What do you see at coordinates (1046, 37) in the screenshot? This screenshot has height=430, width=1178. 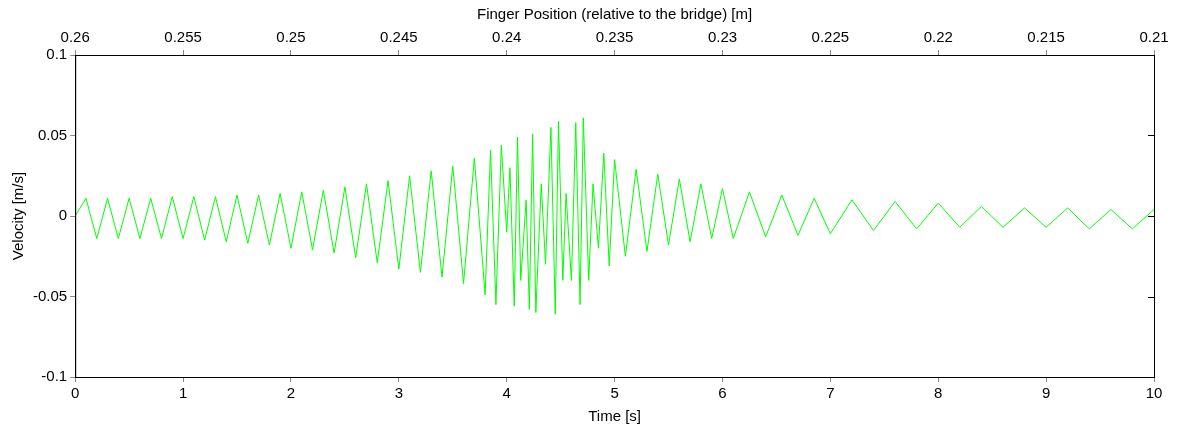 I see `x2-tick-label: 0.215` at bounding box center [1046, 37].